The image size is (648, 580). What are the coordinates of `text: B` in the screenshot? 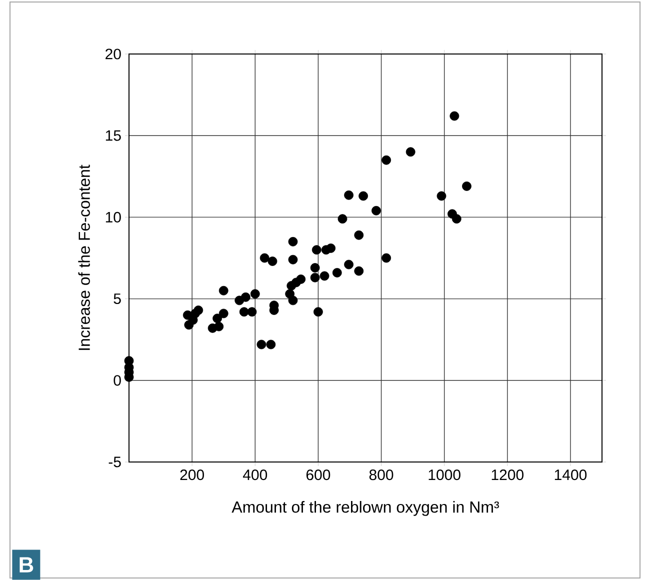 It's located at (27, 564).